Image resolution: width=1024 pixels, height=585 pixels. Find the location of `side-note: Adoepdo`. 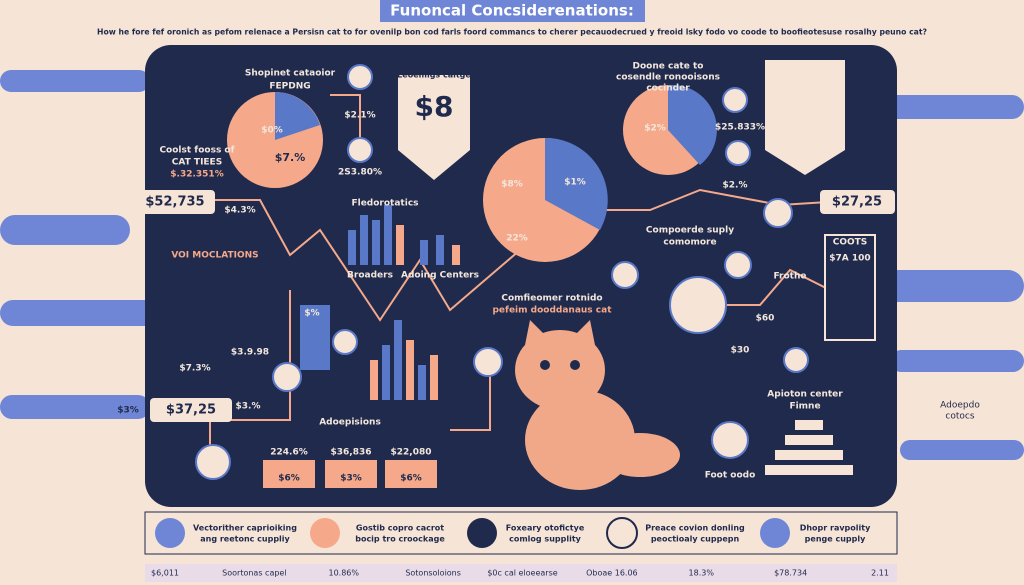

side-note: Adoepdo is located at coordinates (960, 406).